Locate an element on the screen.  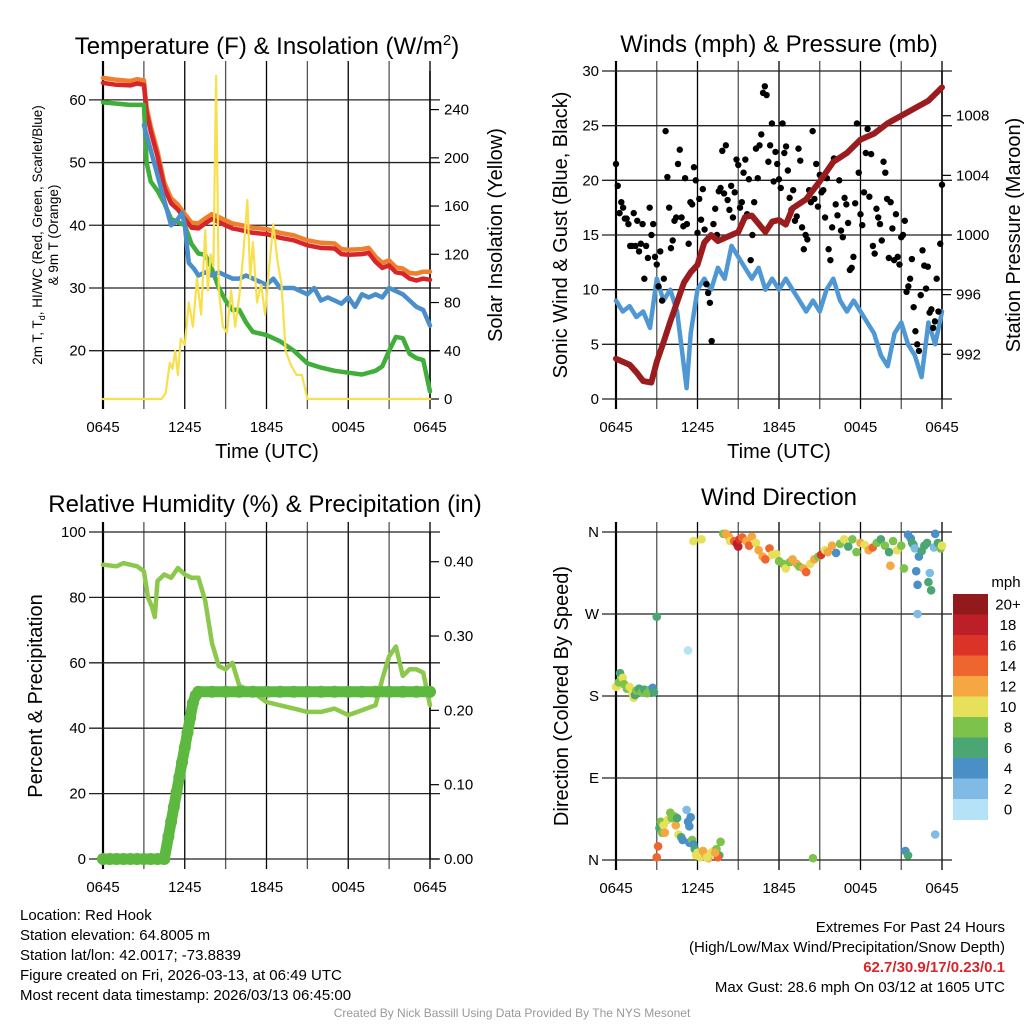
speed-legend-label: 16 is located at coordinates (1008, 645).